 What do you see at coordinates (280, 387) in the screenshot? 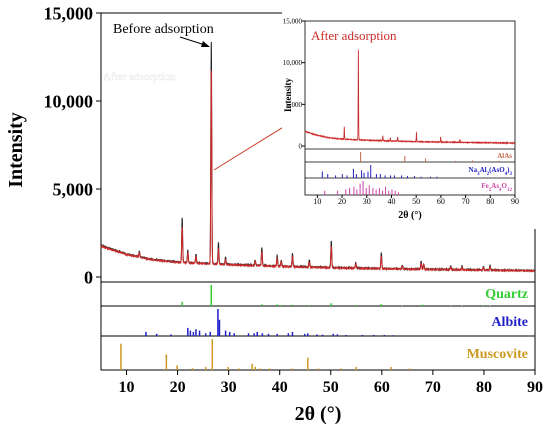
I see `main-x-tick-label: 40` at bounding box center [280, 387].